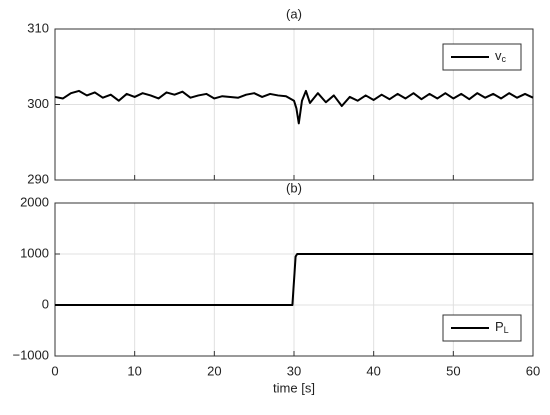 The height and width of the screenshot is (415, 550). I want to click on x-tick-label: 60, so click(533, 370).